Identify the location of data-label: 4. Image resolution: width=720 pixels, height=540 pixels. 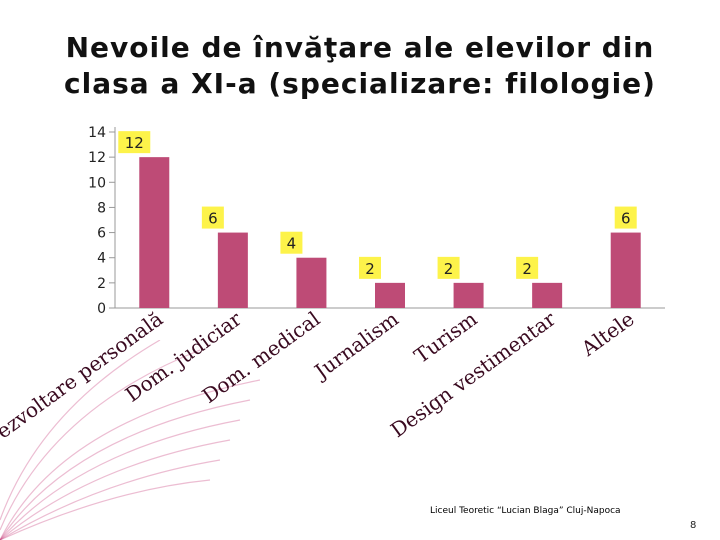
(292, 244).